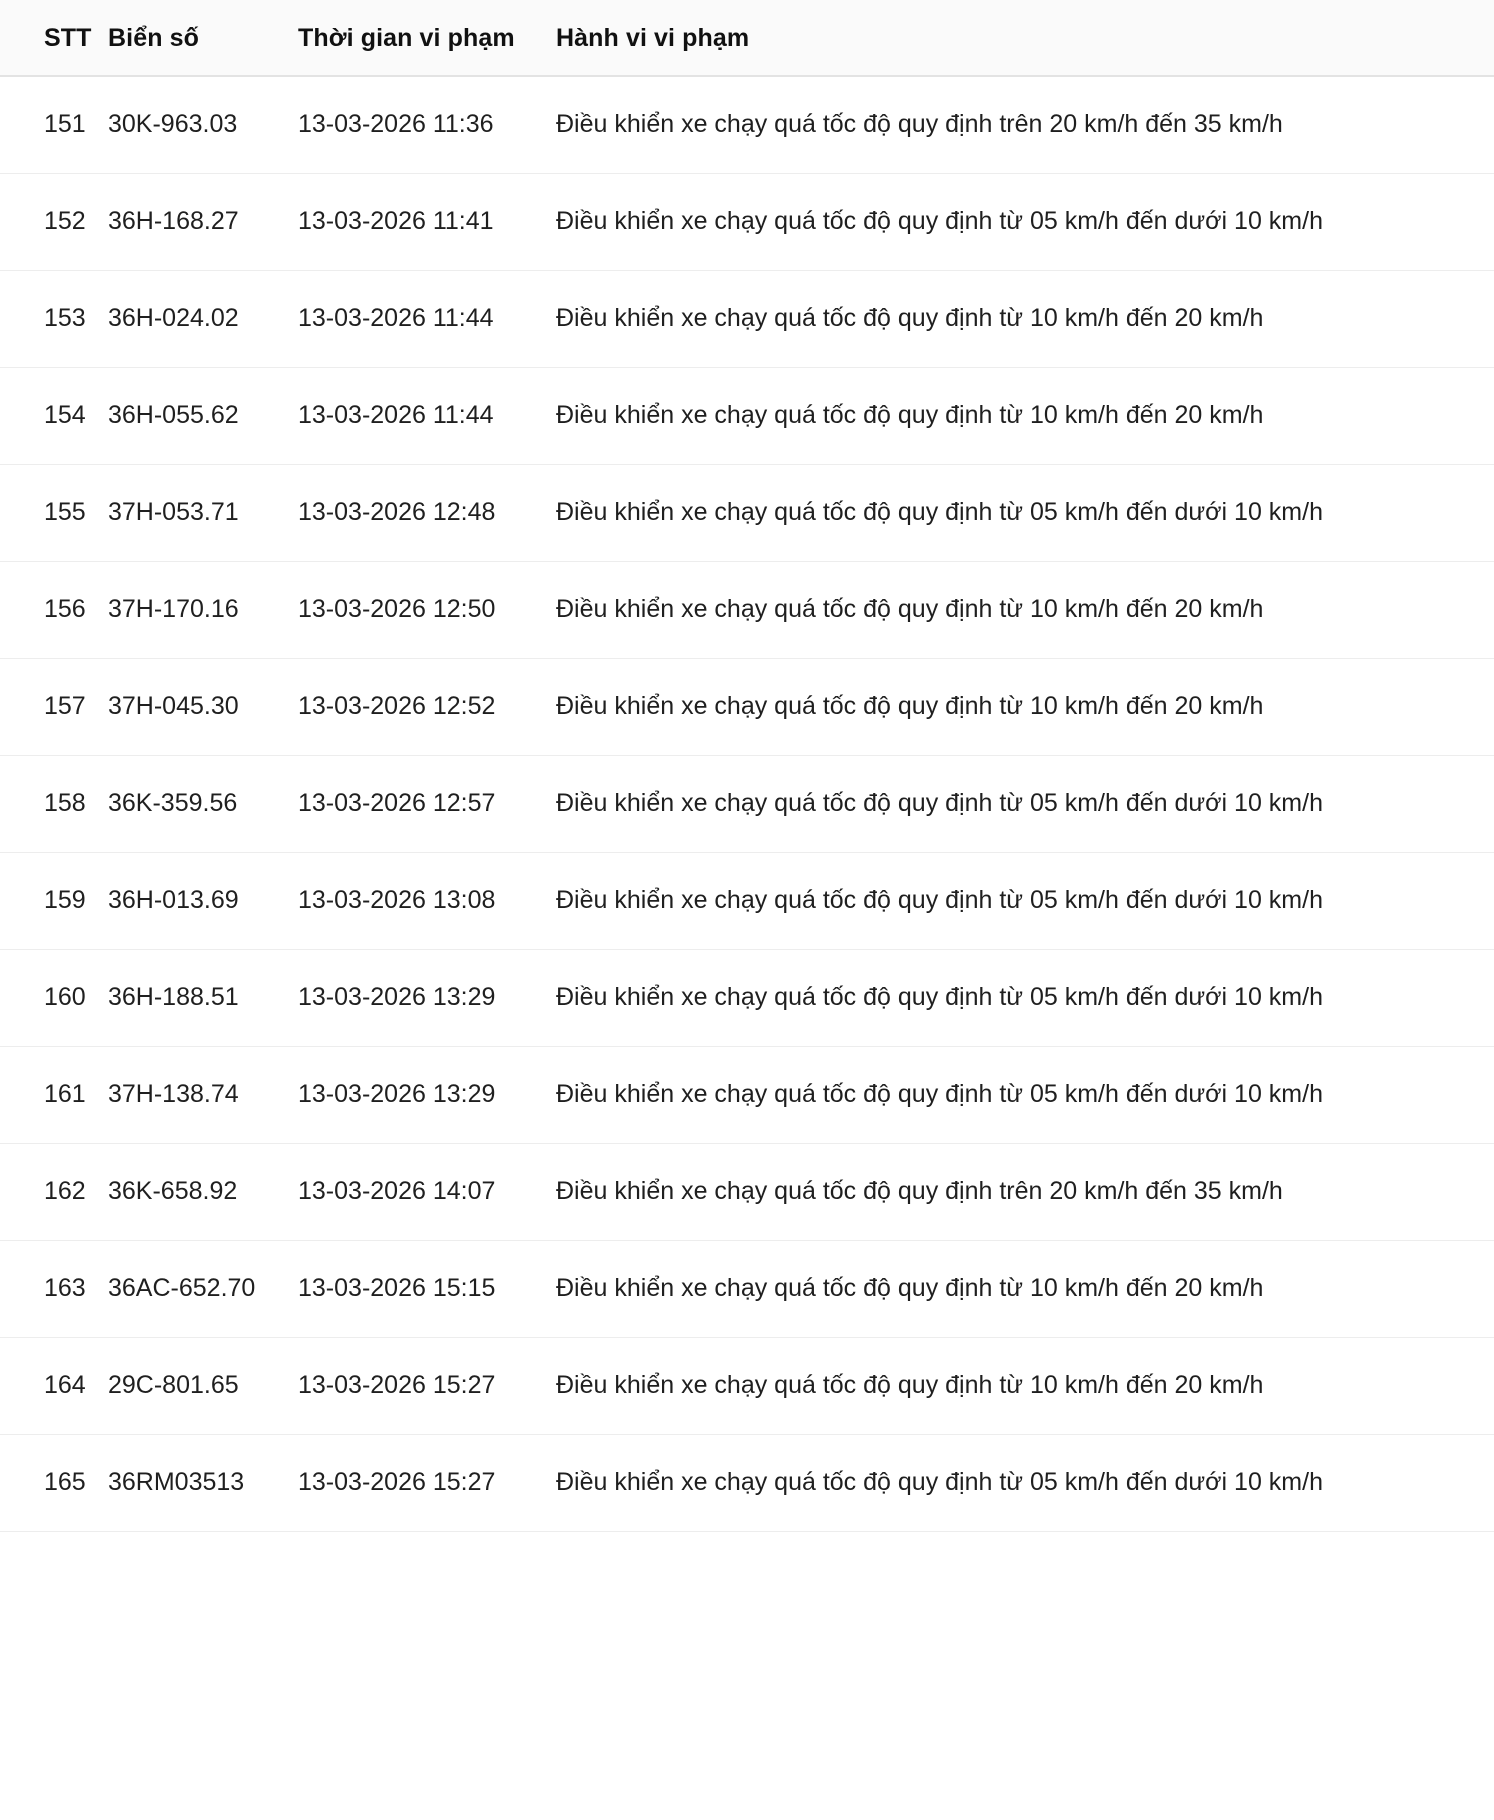 This screenshot has height=1820, width=1494. I want to click on cell-license-plate: 30K-963.03, so click(203, 125).